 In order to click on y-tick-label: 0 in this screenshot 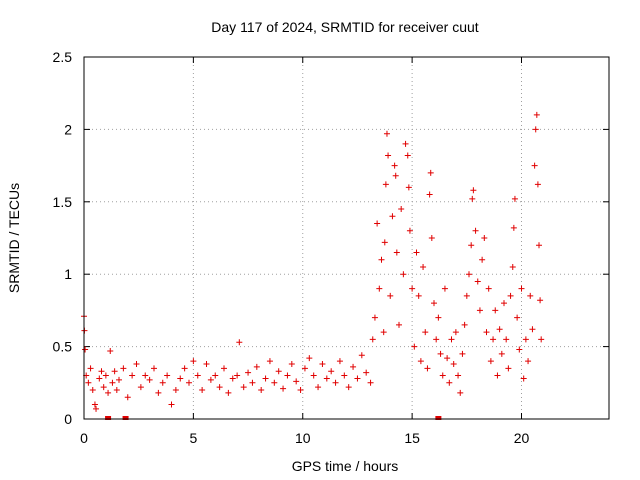, I will do `click(68, 419)`.